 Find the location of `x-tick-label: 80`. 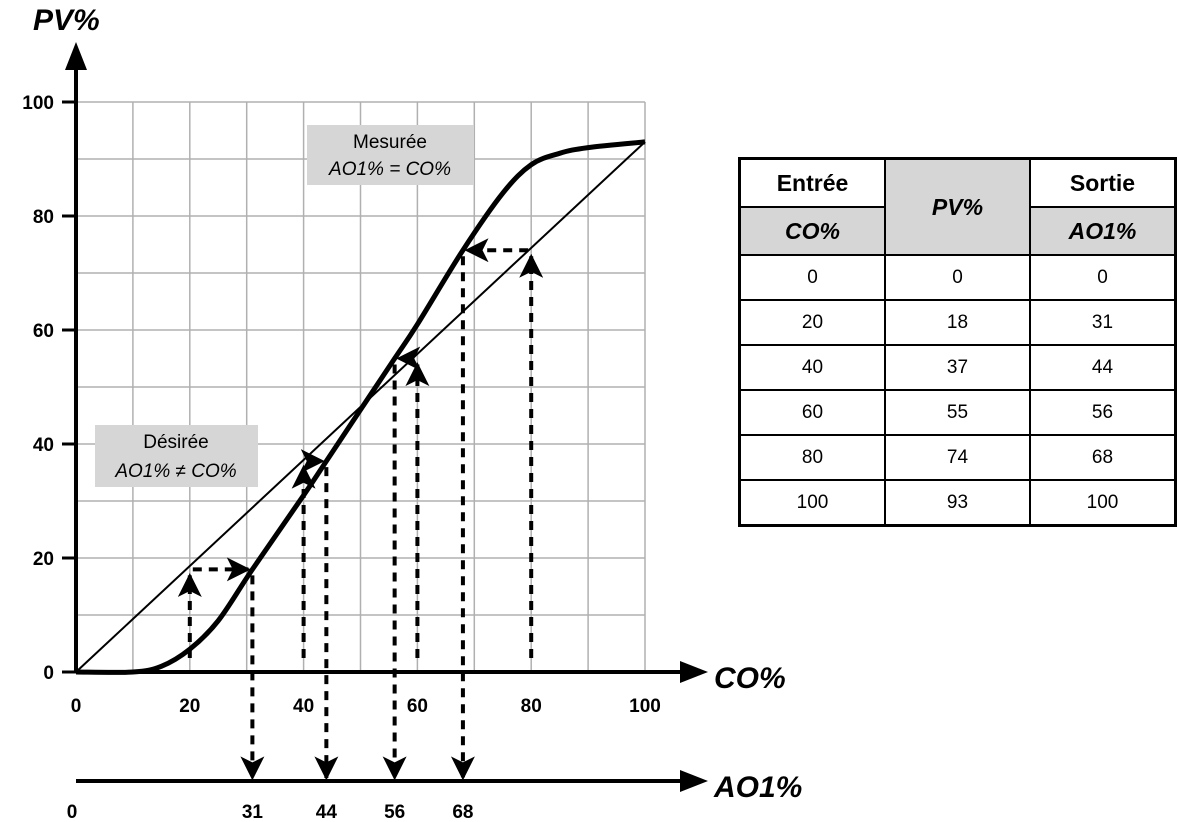

x-tick-label: 80 is located at coordinates (531, 706).